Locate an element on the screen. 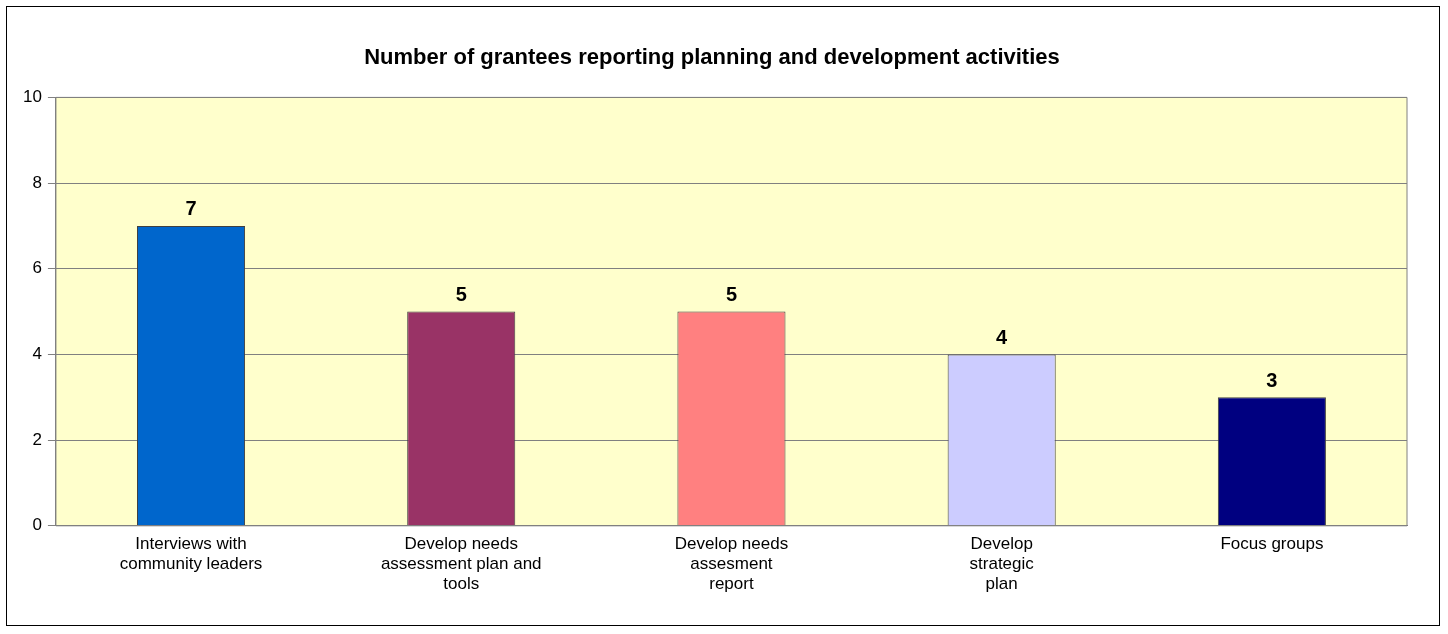  y-tick-label: 10 is located at coordinates (32, 97).